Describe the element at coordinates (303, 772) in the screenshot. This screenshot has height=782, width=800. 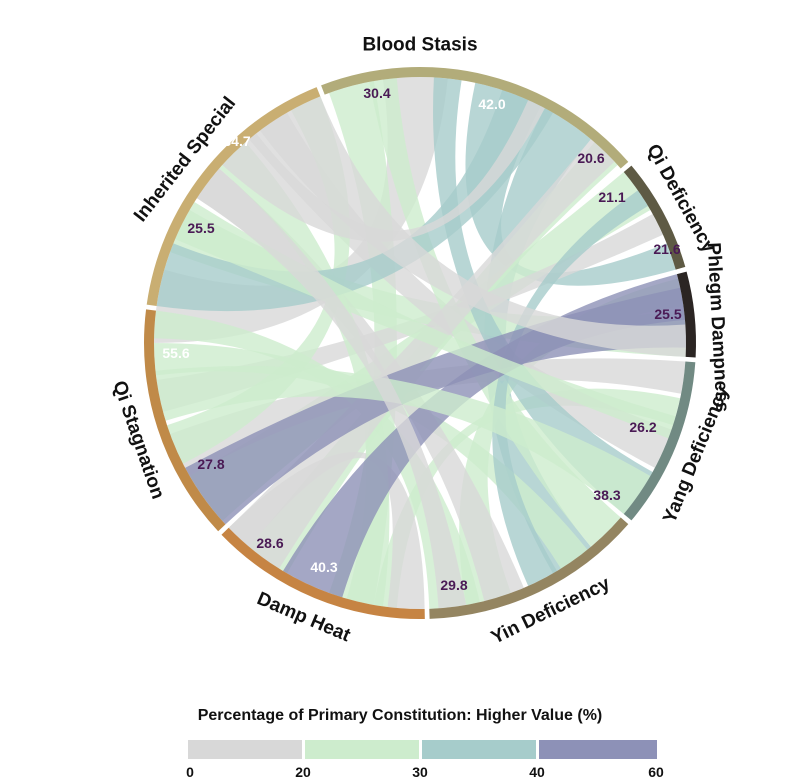
I see `legend-tick-20: 20` at that location.